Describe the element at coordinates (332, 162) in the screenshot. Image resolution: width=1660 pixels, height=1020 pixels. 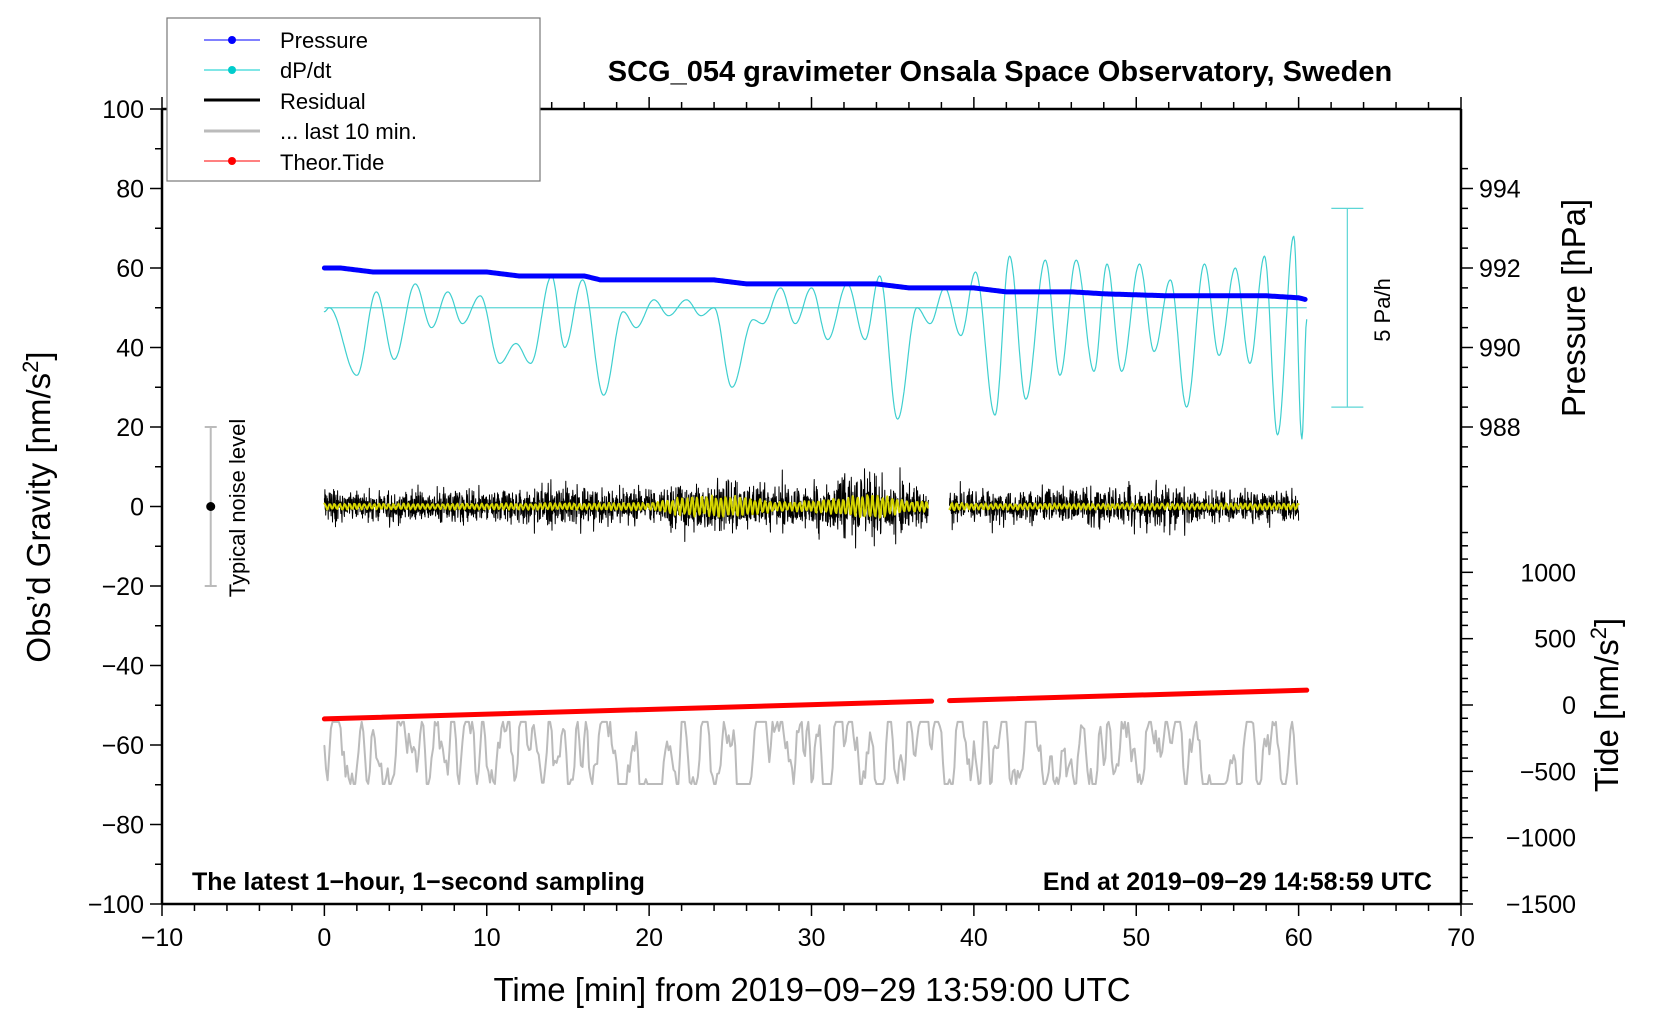
I see `legend-label: Theor.Tide` at that location.